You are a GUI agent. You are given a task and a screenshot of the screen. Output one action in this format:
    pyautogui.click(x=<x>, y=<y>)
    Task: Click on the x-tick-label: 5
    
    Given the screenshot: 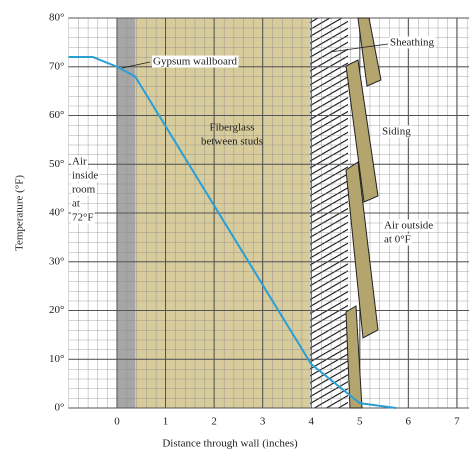 What is the action you would take?
    pyautogui.click(x=360, y=422)
    